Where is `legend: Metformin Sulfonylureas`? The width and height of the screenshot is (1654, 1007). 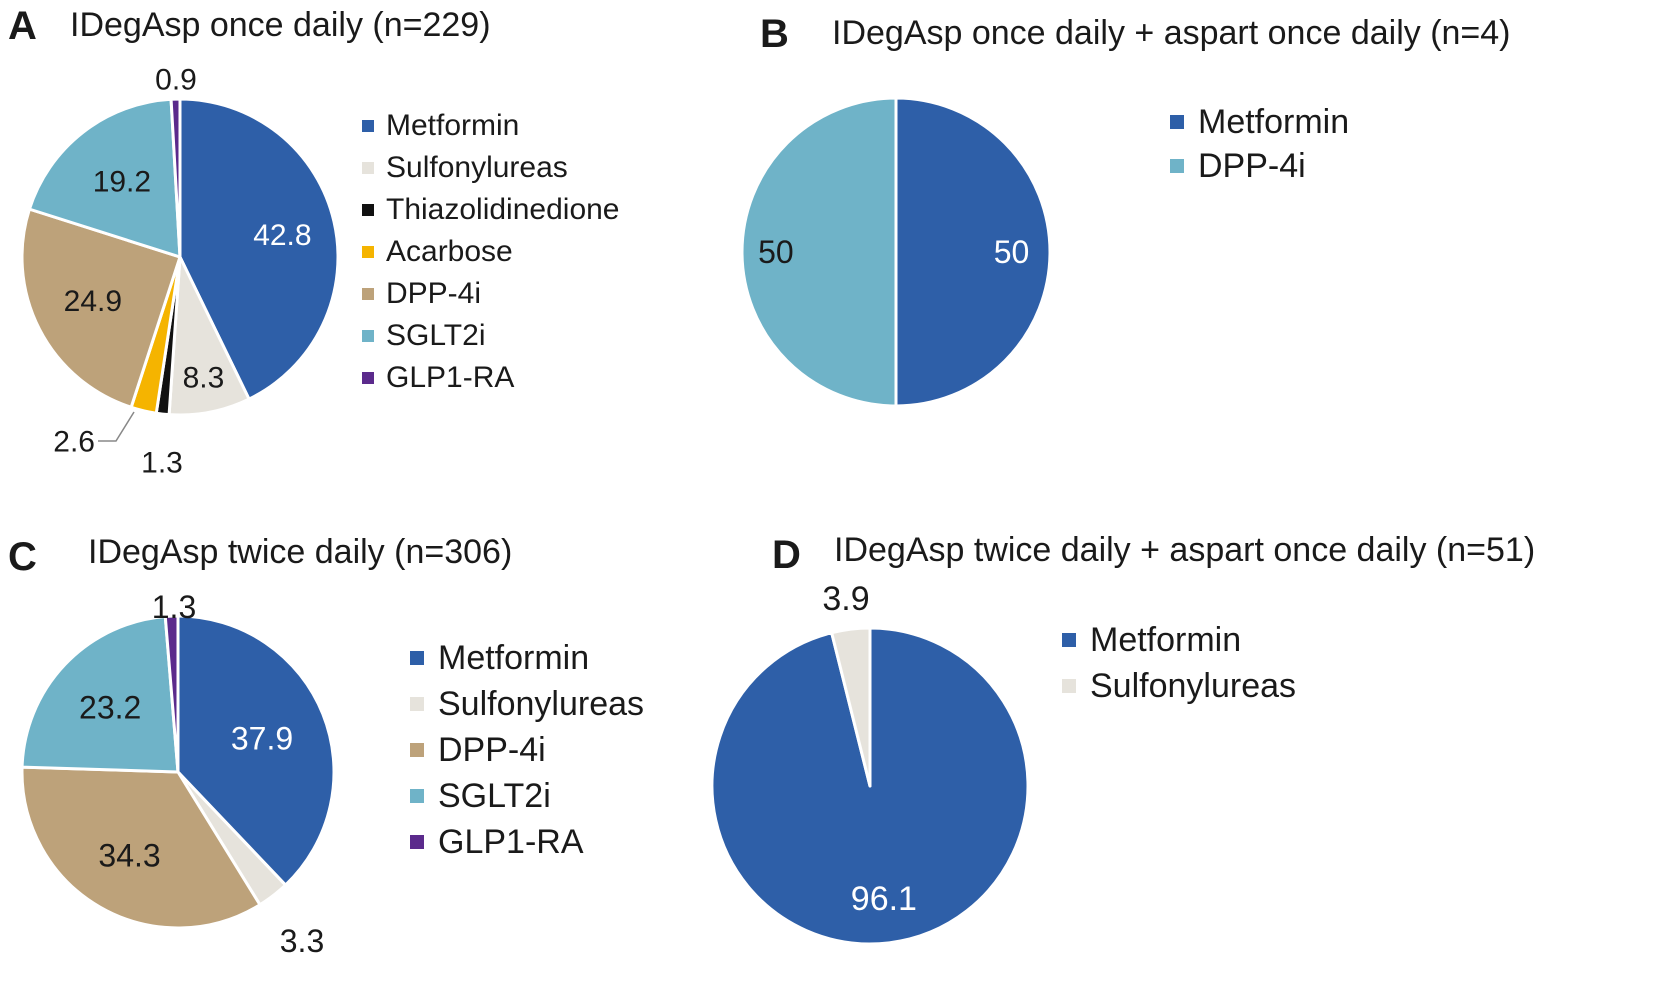 legend: Metformin Sulfonylureas is located at coordinates (1179, 663).